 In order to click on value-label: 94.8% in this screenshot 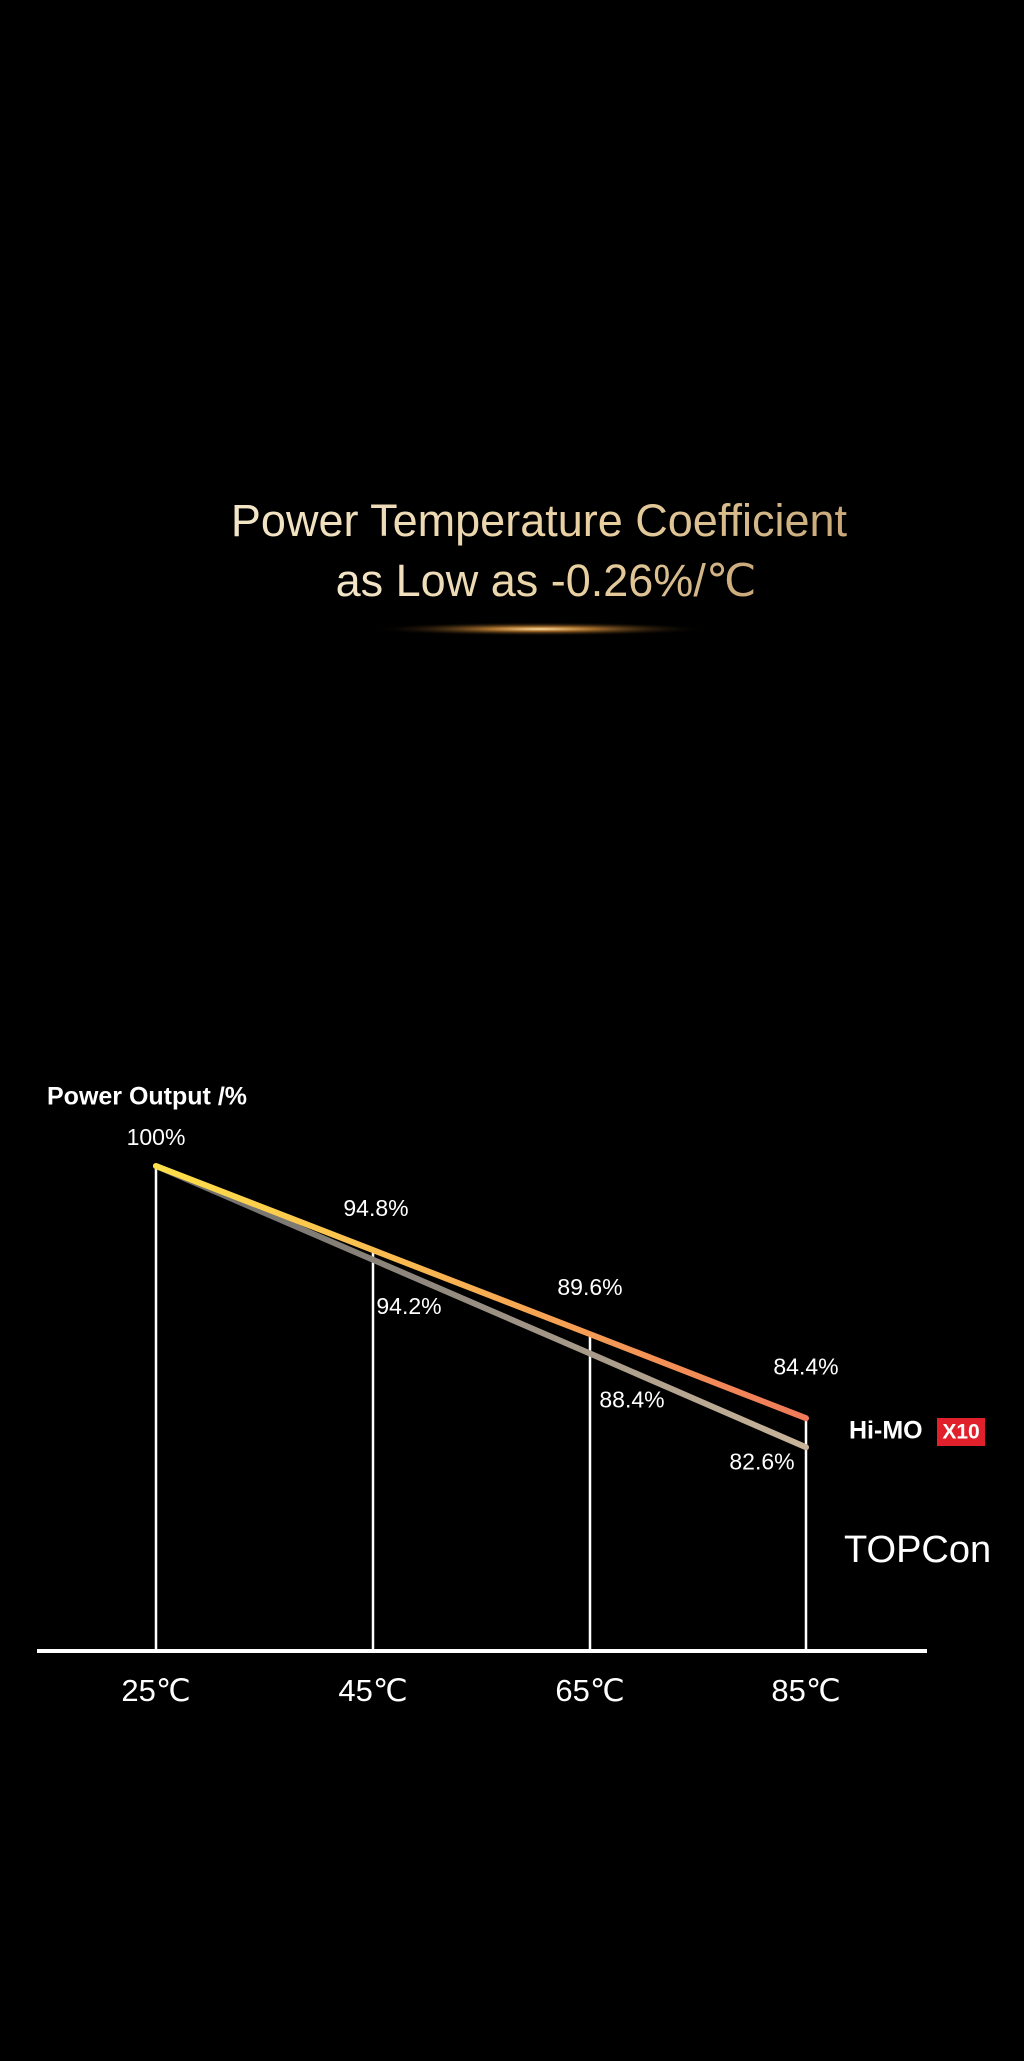, I will do `click(375, 1208)`.